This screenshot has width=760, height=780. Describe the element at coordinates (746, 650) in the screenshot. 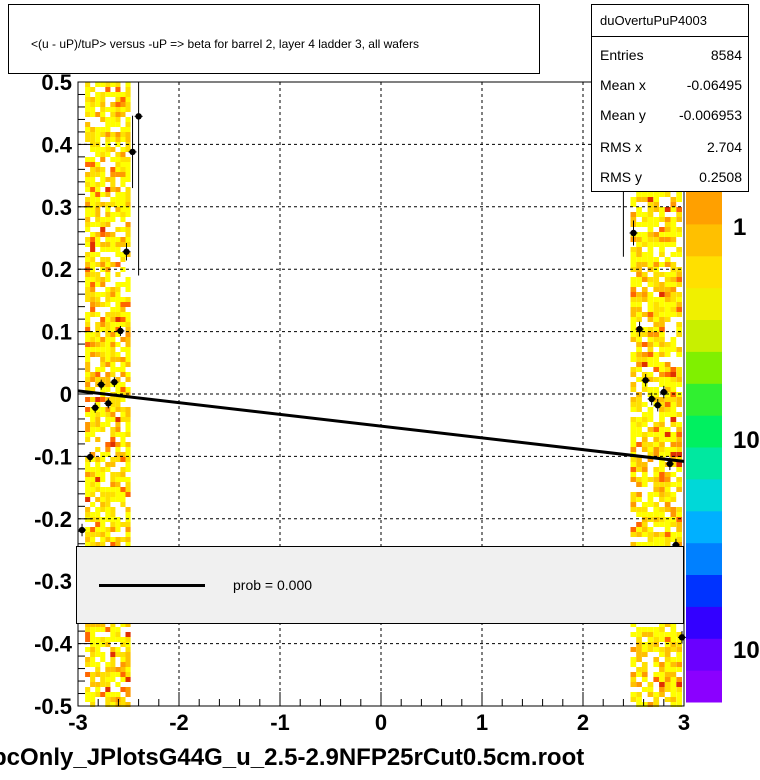

I see `color-scale-label: 10` at that location.